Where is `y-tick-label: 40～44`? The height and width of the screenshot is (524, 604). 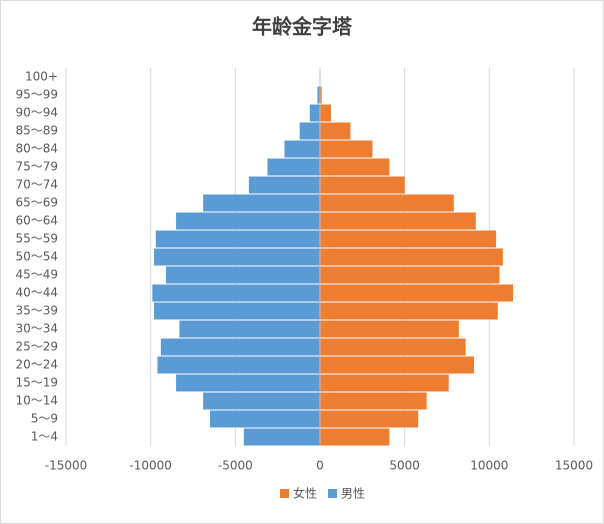
y-tick-label: 40～44 is located at coordinates (36, 293).